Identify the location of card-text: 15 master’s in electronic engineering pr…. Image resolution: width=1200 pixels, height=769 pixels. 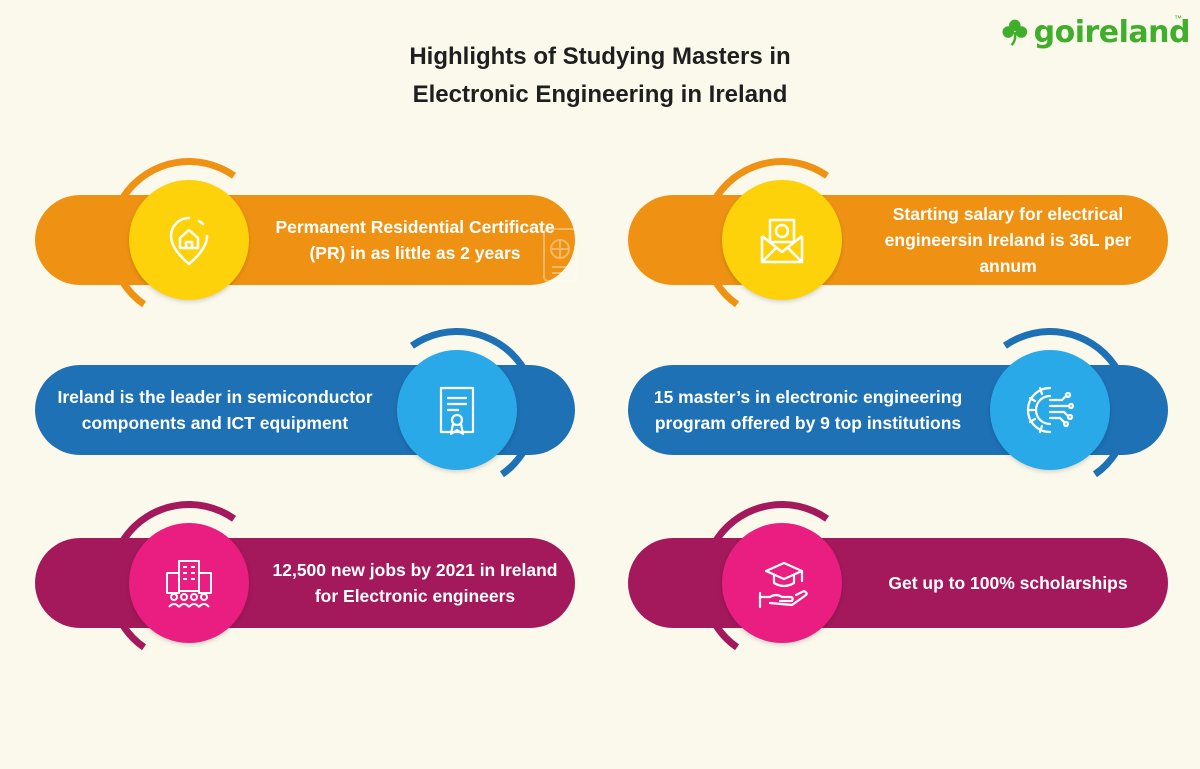
(808, 410).